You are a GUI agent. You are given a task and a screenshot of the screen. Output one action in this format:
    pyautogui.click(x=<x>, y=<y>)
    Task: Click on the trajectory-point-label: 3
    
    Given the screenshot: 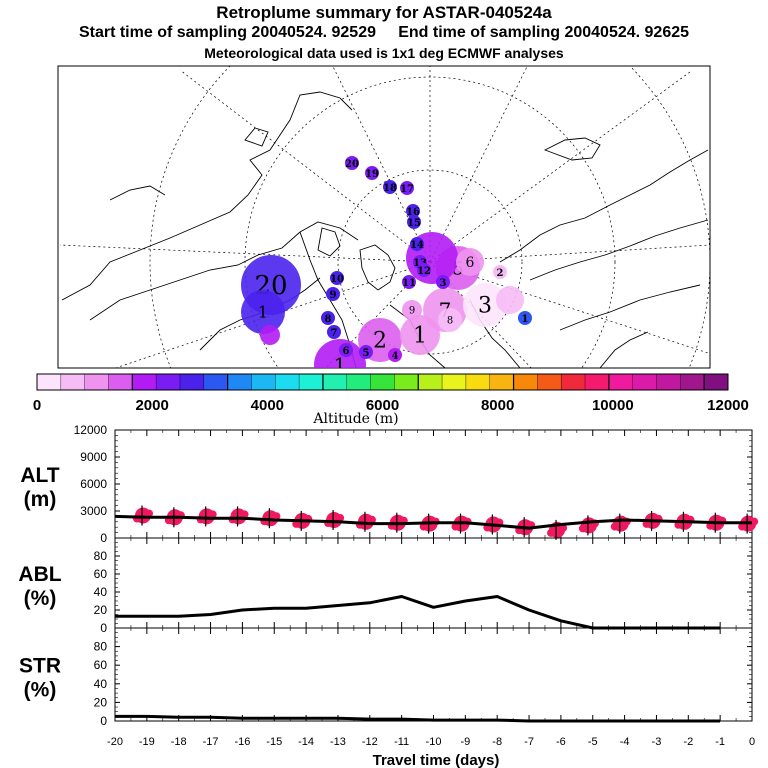 What is the action you would take?
    pyautogui.click(x=443, y=283)
    